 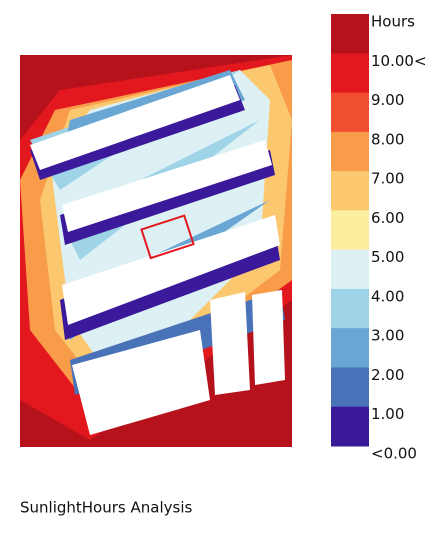 What do you see at coordinates (387, 139) in the screenshot?
I see `legend-label: 8.00` at bounding box center [387, 139].